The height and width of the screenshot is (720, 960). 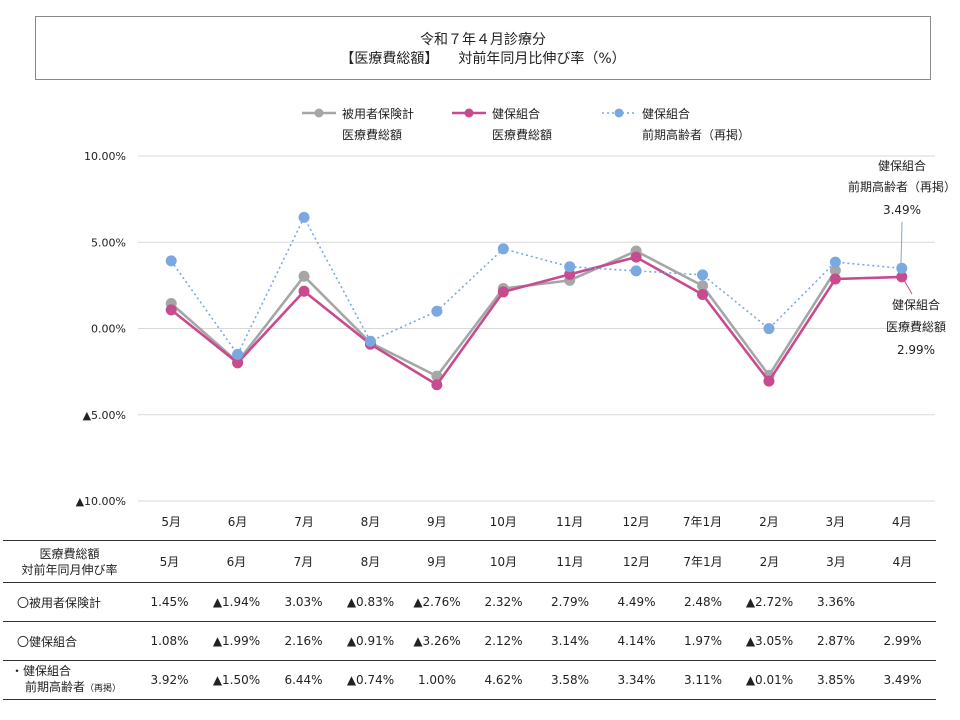 I want to click on y-tick-label: 0.00%, so click(x=108, y=329).